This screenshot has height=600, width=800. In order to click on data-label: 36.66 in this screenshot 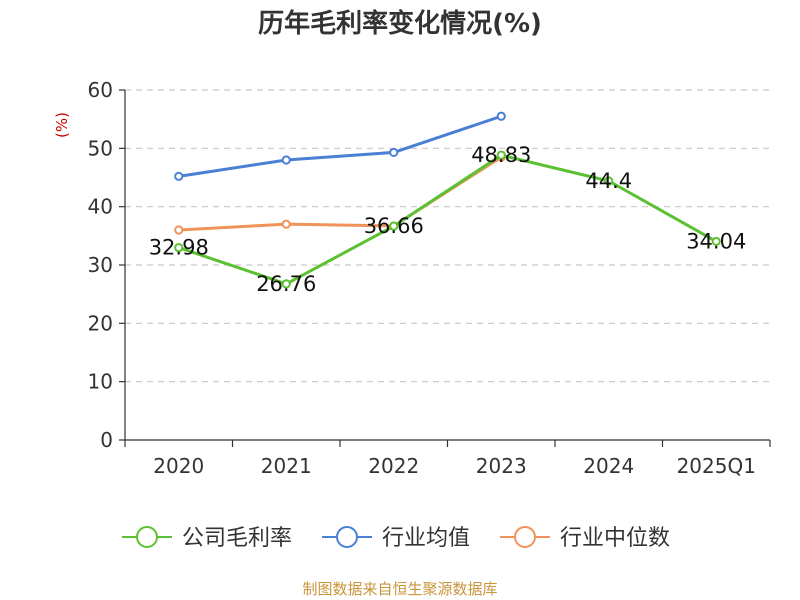, I will do `click(394, 226)`.